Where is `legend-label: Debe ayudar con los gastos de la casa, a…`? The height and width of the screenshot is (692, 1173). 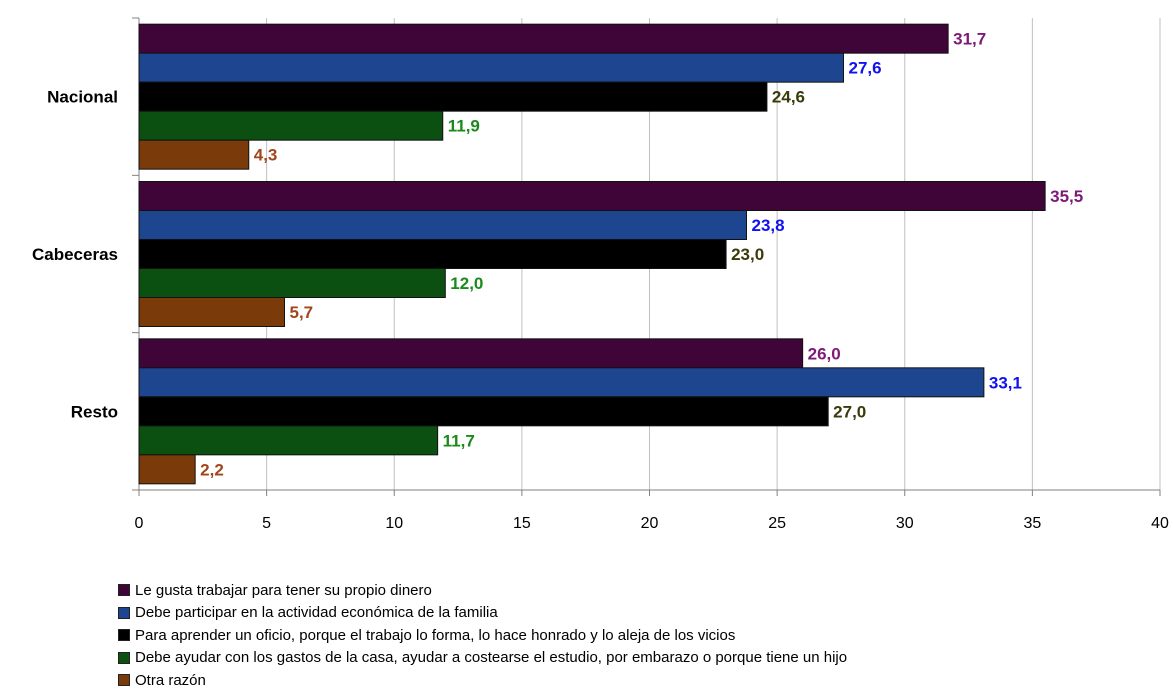 legend-label: Debe ayudar con los gastos de la casa, a… is located at coordinates (491, 658).